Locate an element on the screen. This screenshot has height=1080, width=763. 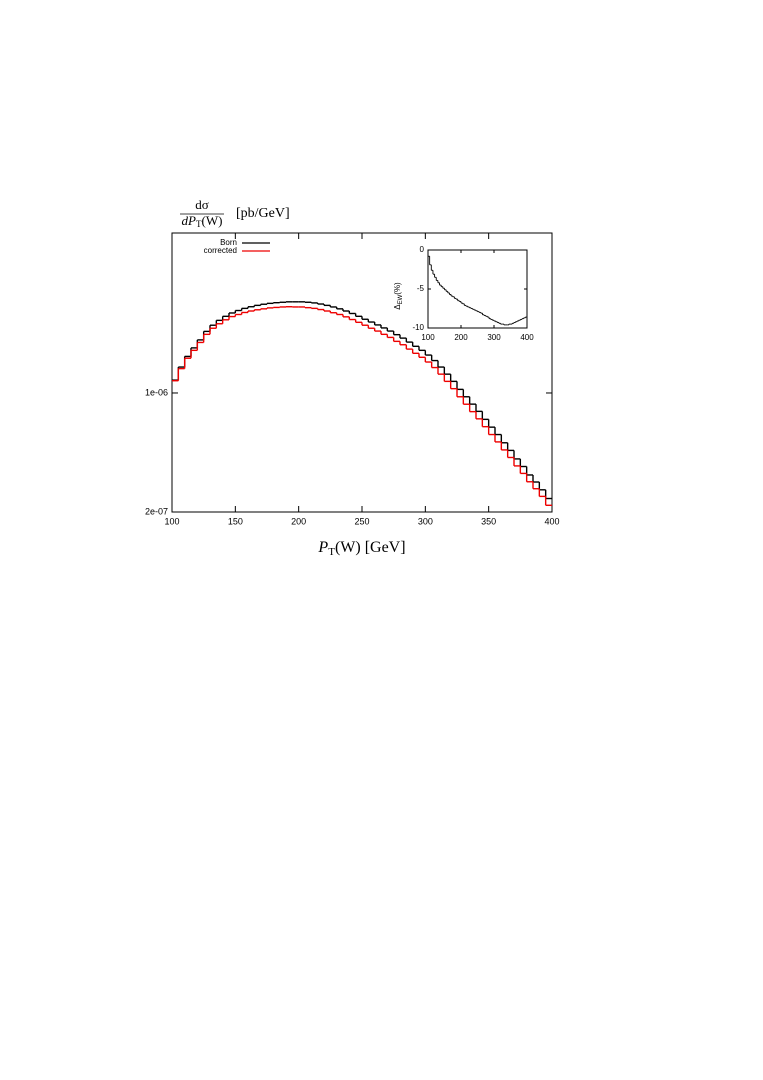
x-label-subscript: T is located at coordinates (331, 552).